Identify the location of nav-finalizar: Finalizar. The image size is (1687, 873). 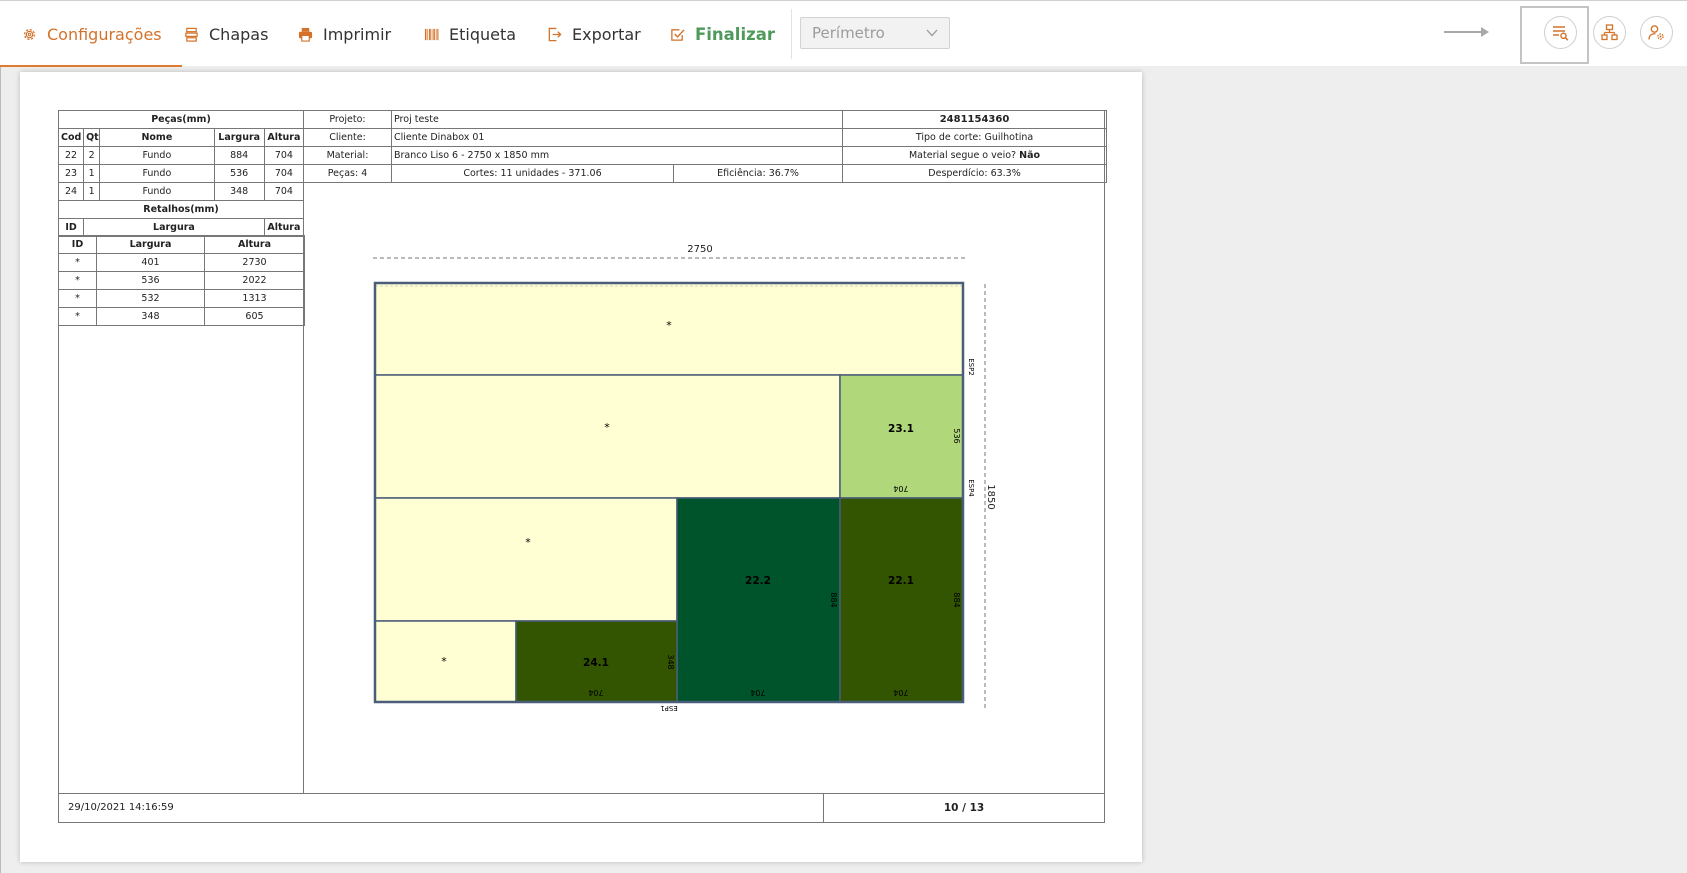
(722, 34).